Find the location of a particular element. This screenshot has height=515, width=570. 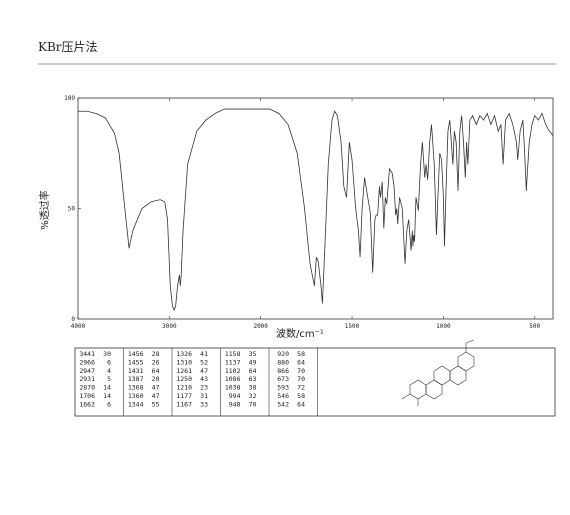

x-tick-label: 3000 is located at coordinates (169, 326).